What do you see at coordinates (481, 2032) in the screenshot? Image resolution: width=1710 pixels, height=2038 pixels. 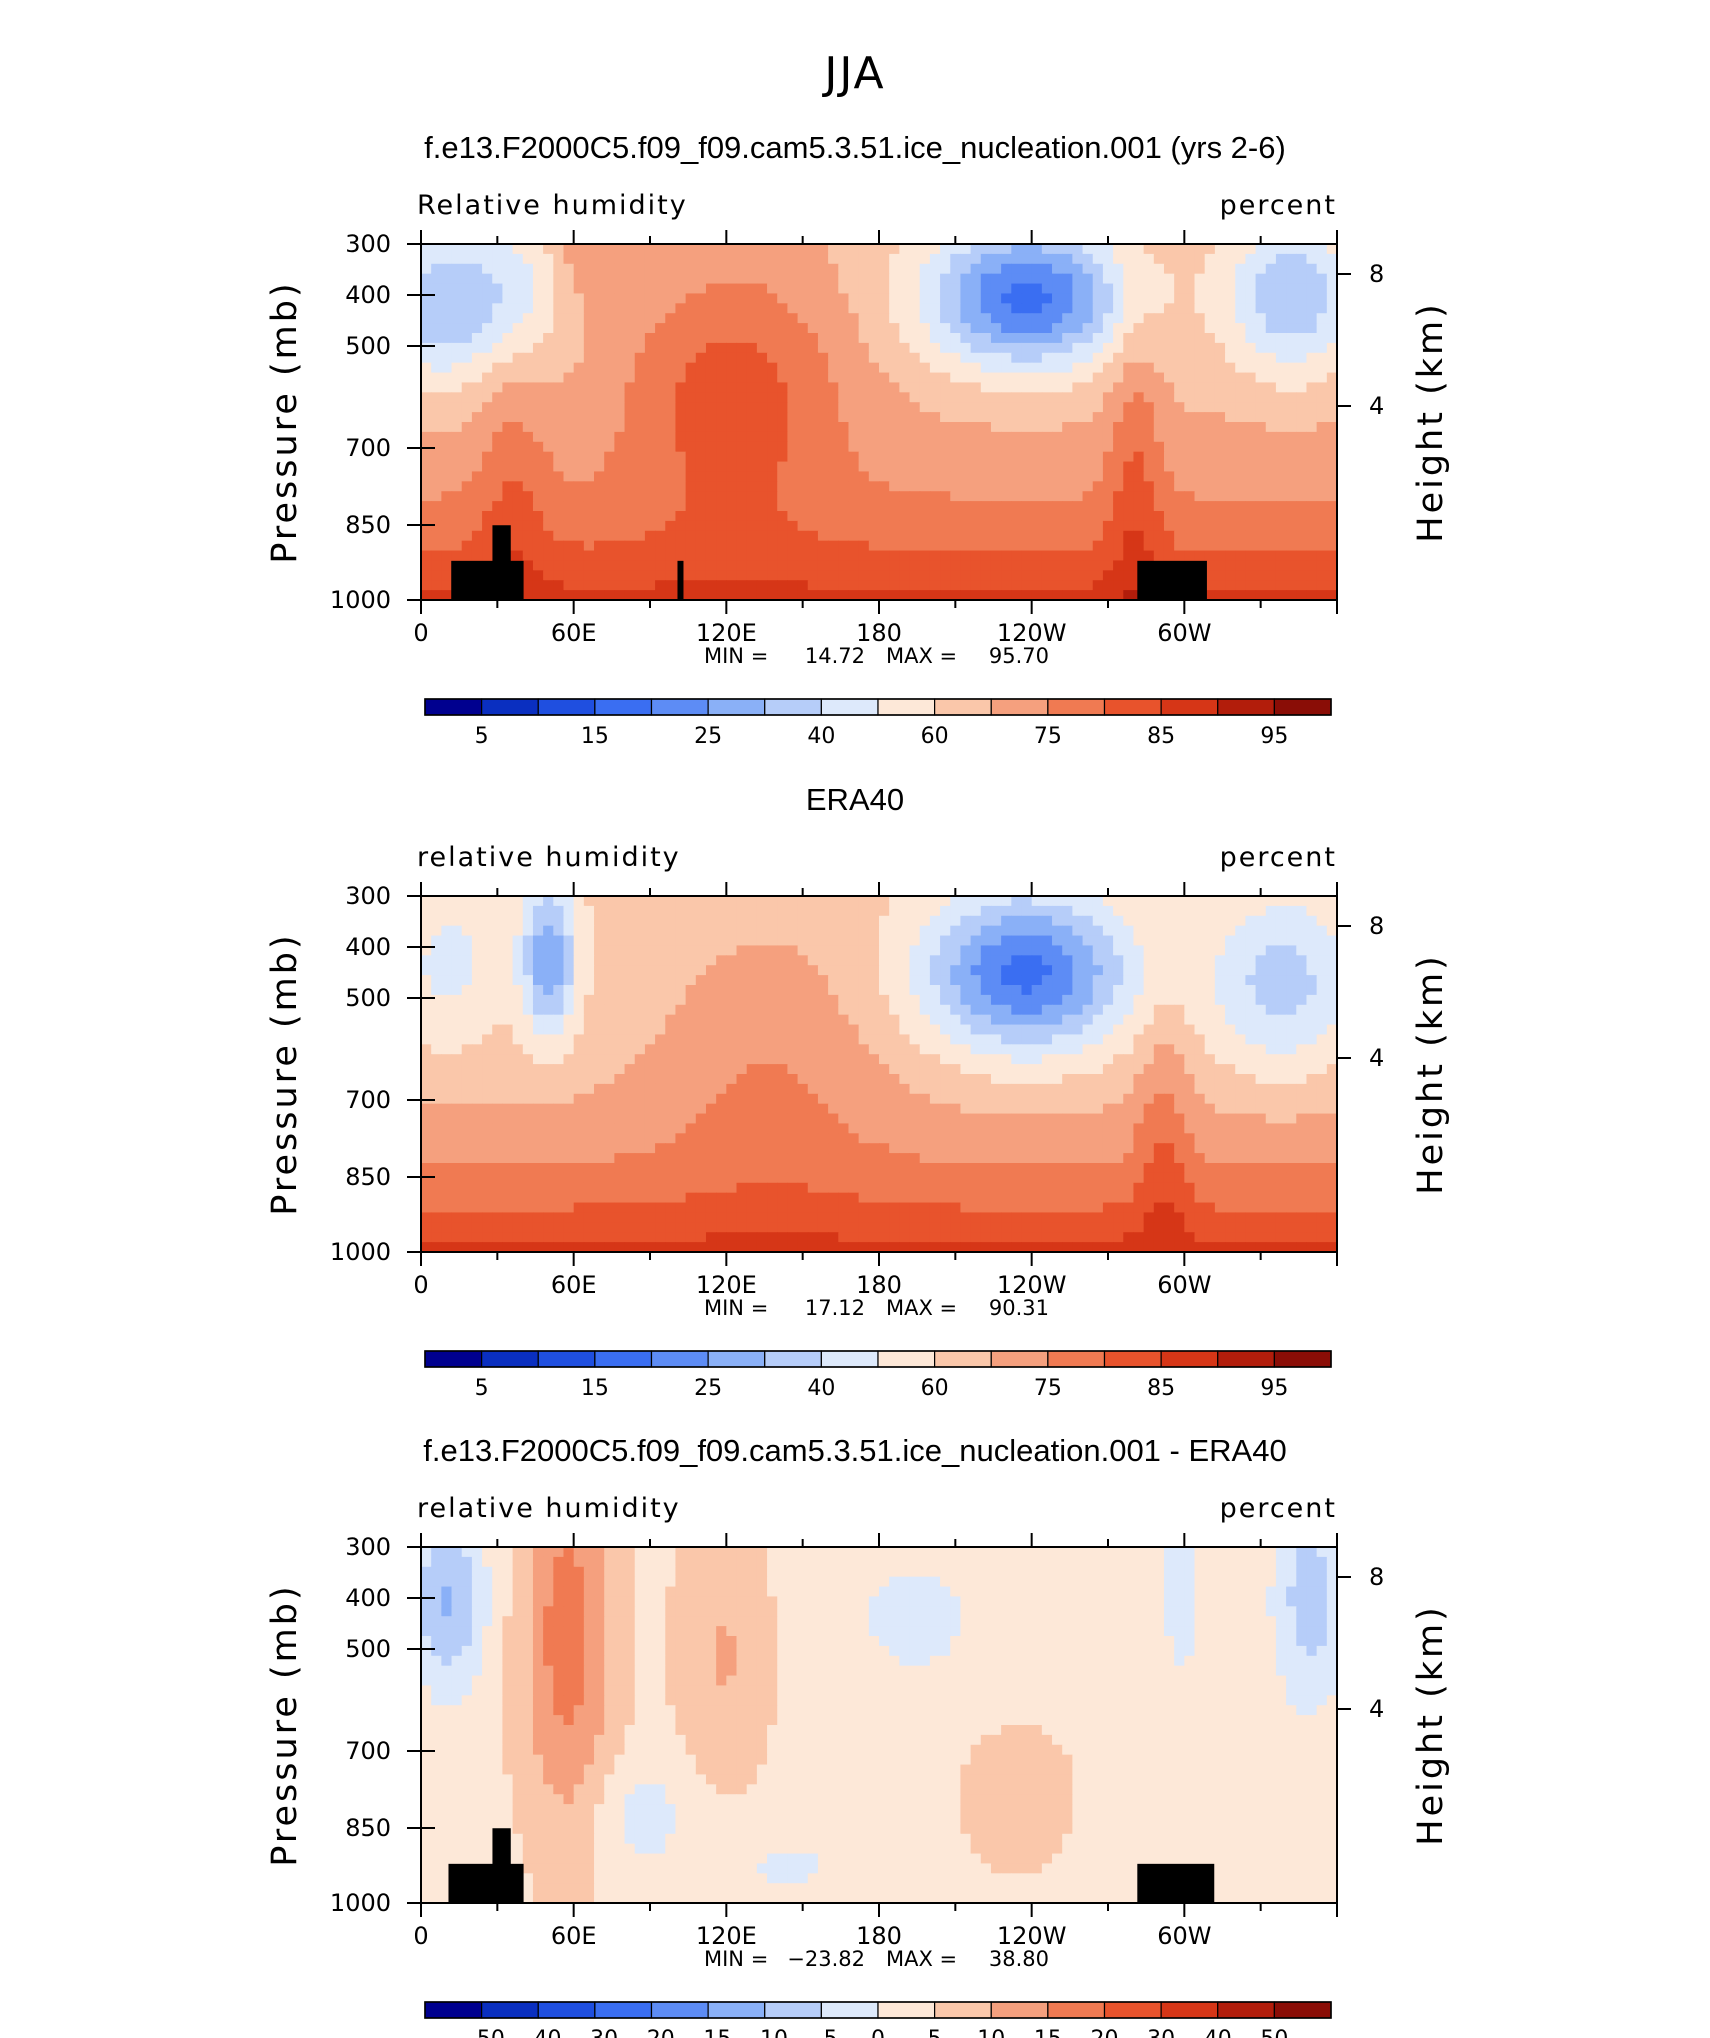 I see `colorbar-label: −50` at bounding box center [481, 2032].